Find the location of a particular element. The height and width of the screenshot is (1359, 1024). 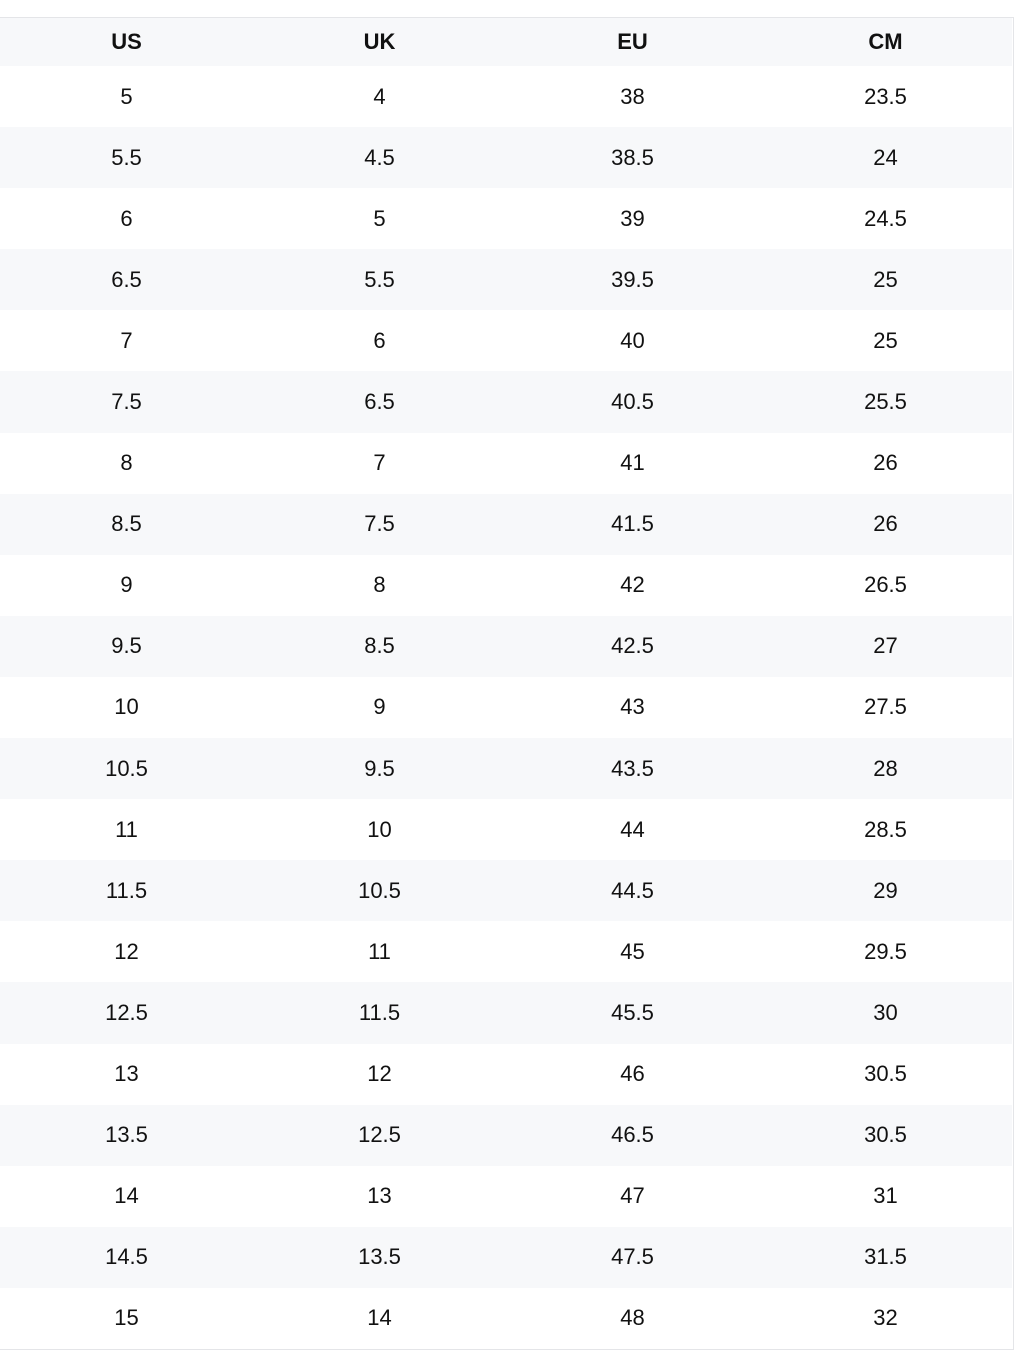

table-row: 5 4 38 23.5 is located at coordinates (506, 96).